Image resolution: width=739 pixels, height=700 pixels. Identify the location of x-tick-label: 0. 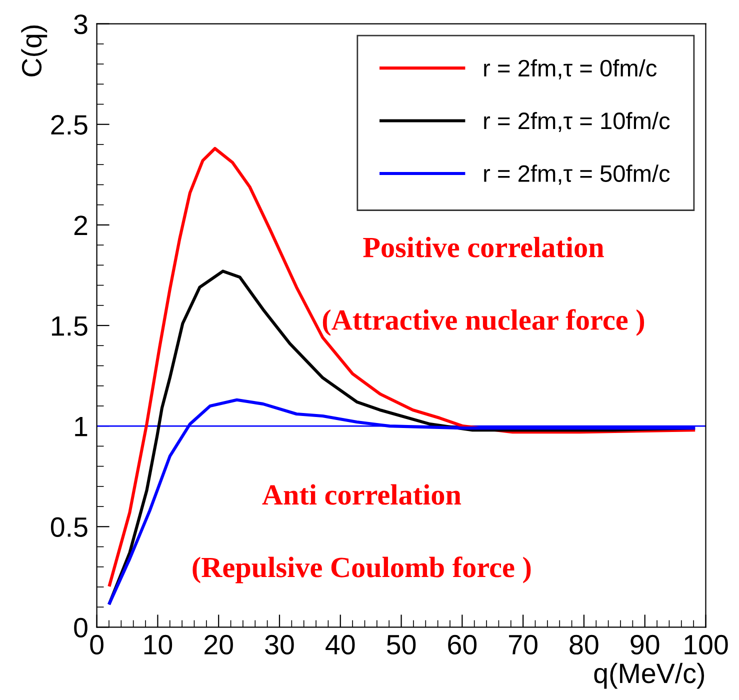
(97, 644).